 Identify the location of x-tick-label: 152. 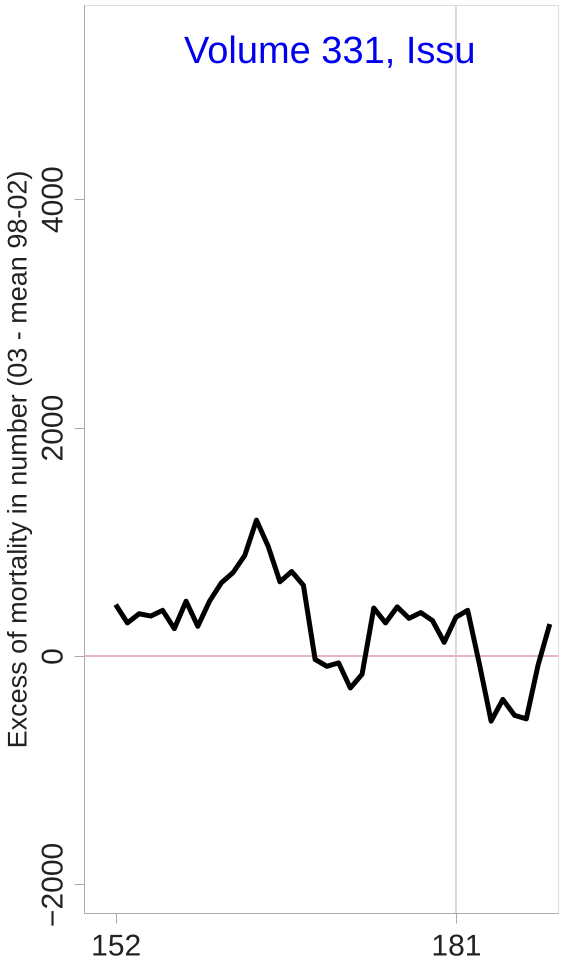
(116, 946).